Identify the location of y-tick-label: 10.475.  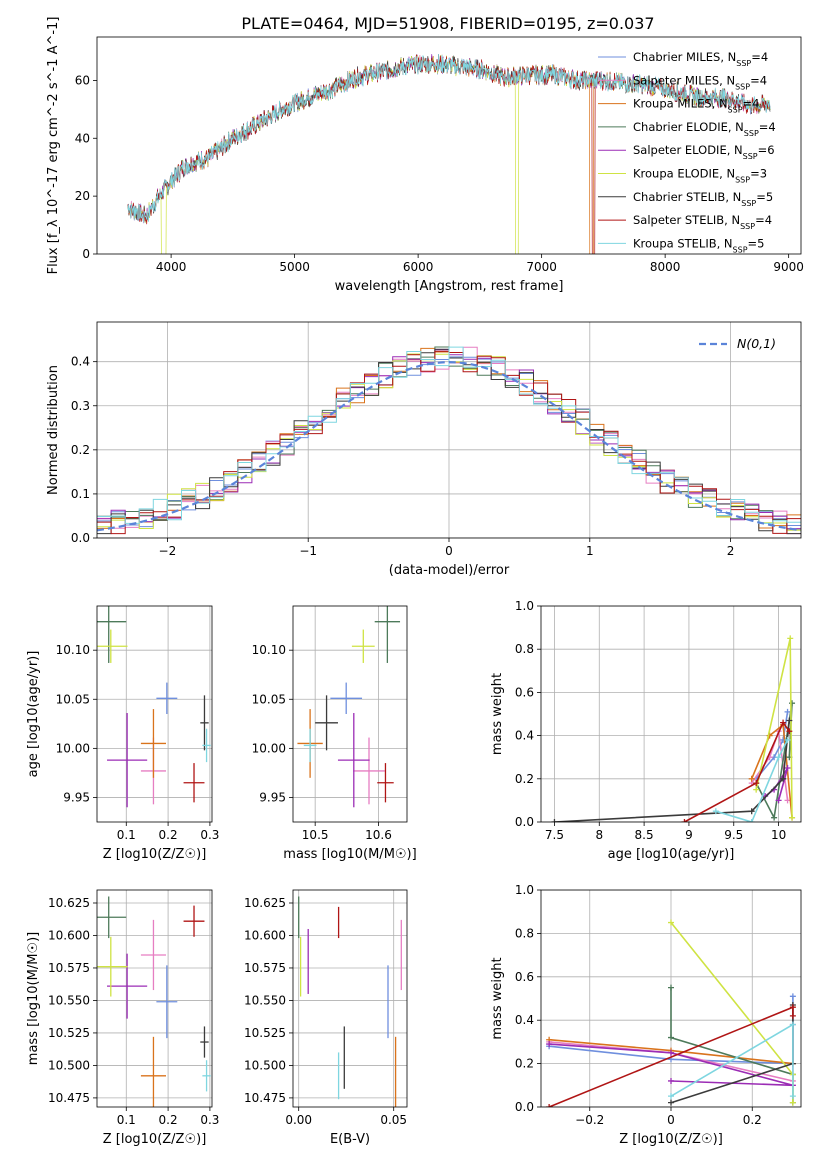
(69, 1098).